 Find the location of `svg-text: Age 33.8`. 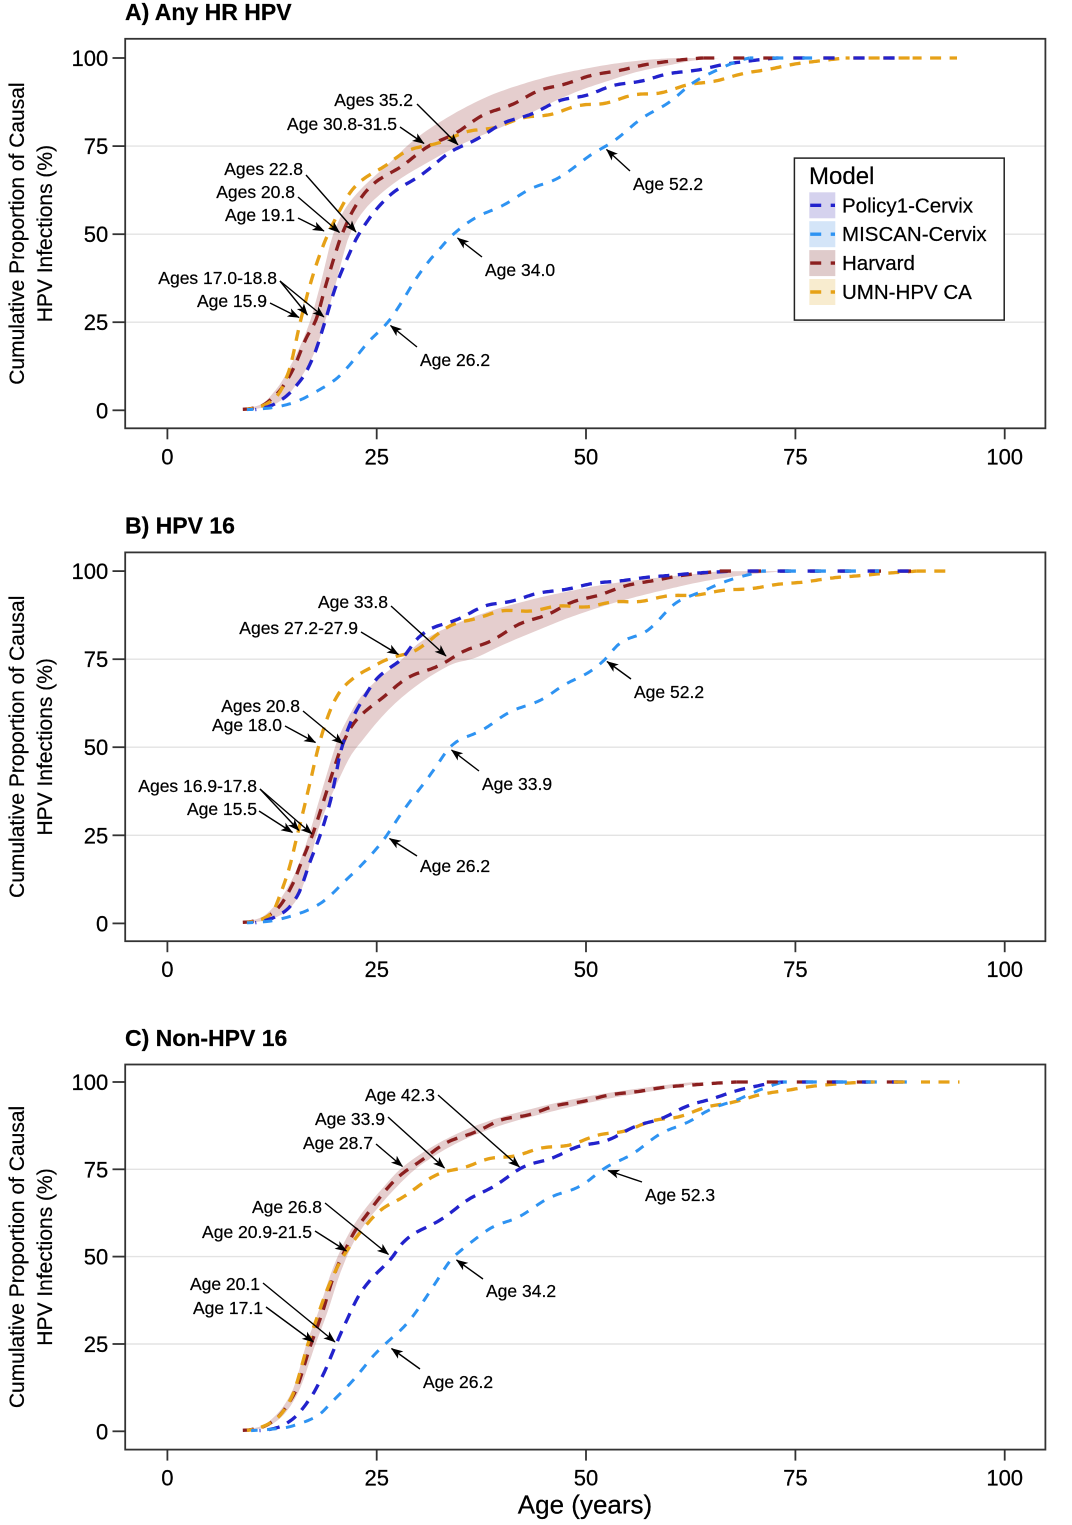

svg-text: Age 33.8 is located at coordinates (353, 602).